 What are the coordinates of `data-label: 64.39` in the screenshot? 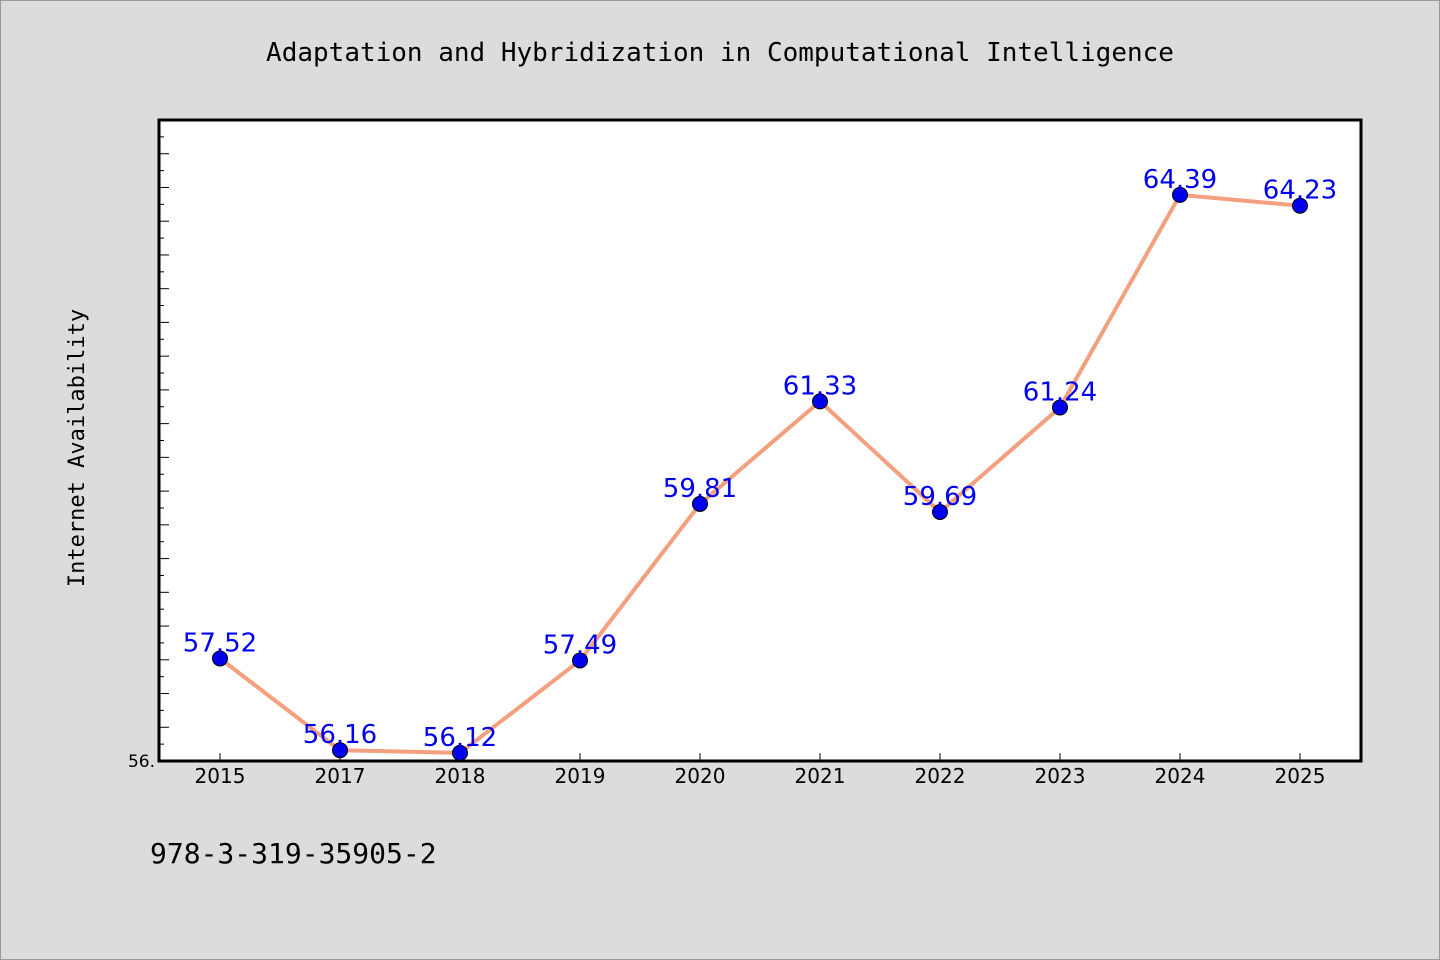 It's located at (1180, 180).